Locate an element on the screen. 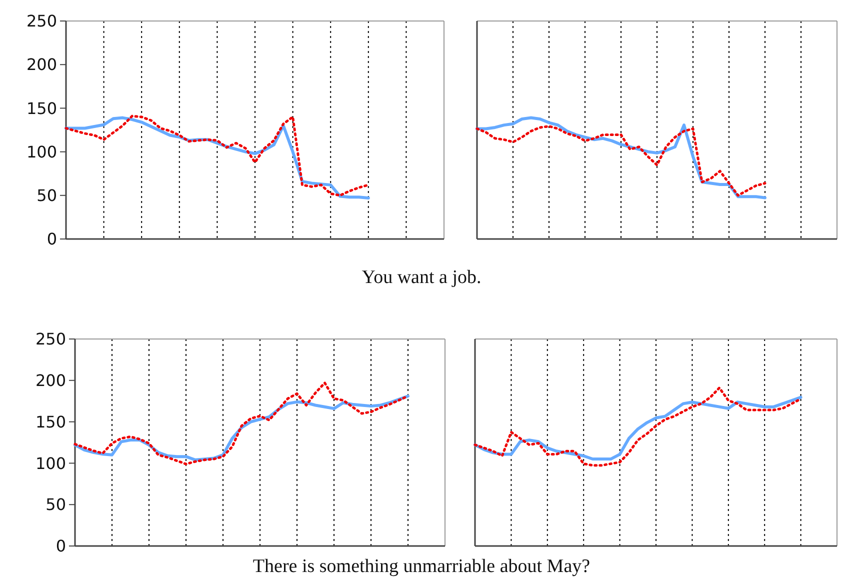 The height and width of the screenshot is (584, 843). text: You want a job. is located at coordinates (422, 277).